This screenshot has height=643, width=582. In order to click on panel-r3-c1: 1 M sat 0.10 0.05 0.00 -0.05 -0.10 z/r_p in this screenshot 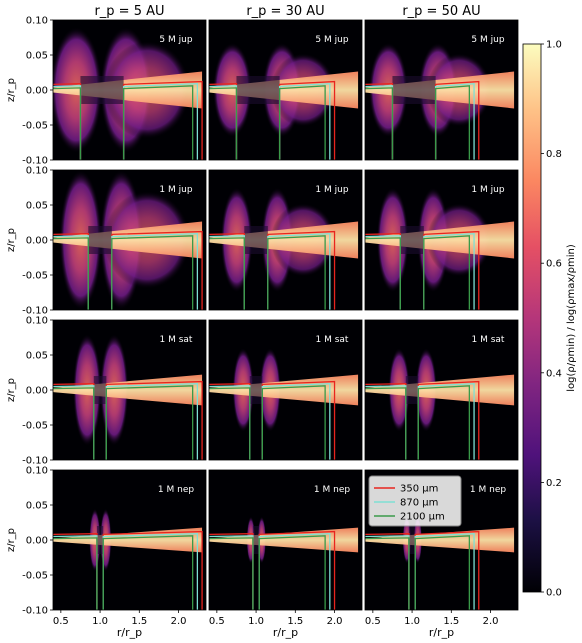, I will do `click(106, 391)`.